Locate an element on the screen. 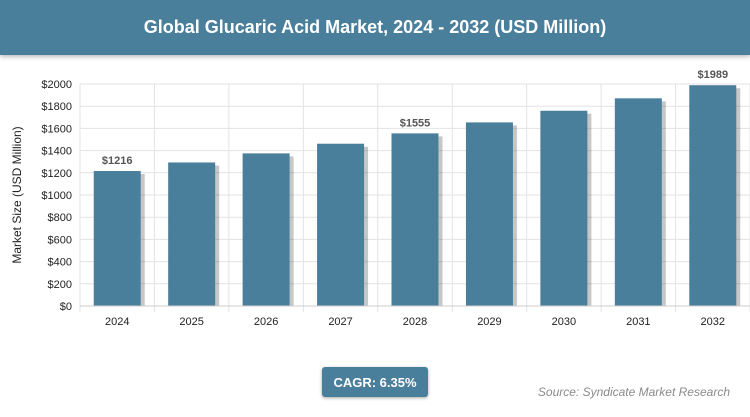  y-tick-label: $1000 is located at coordinates (56, 196).